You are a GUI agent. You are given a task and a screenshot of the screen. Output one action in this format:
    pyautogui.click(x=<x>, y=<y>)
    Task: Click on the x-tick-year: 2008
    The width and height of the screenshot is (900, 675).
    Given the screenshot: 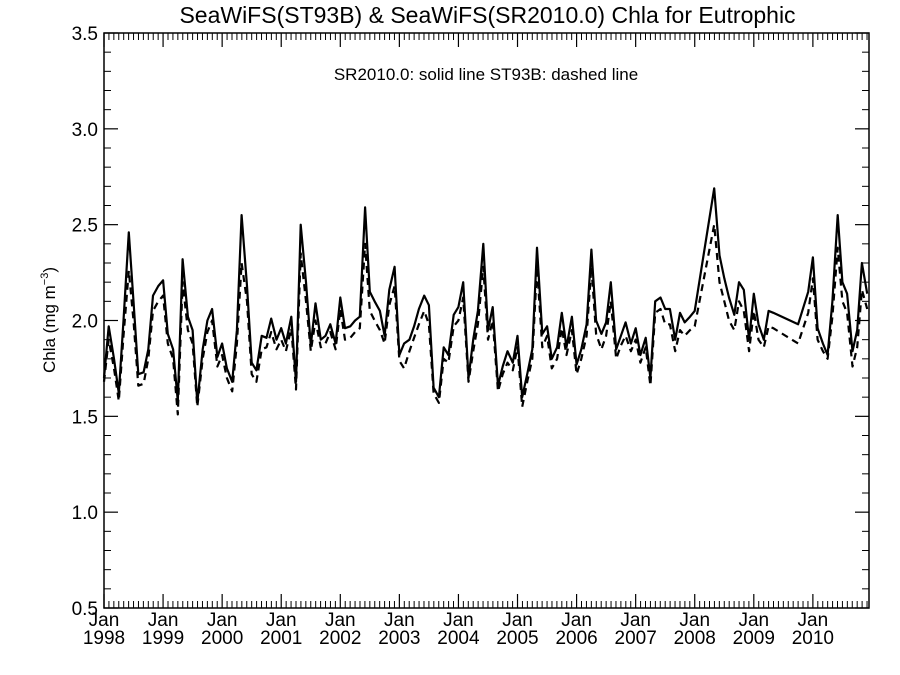 What is the action you would take?
    pyautogui.click(x=695, y=638)
    